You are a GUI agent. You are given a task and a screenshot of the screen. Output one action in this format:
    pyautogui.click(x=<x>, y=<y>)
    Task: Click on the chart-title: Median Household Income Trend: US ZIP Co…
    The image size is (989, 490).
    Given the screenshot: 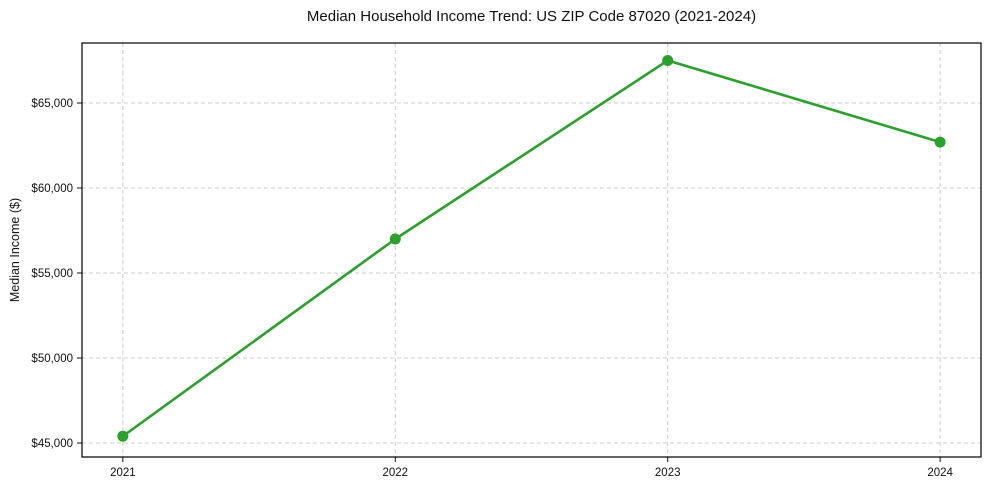 What is the action you would take?
    pyautogui.click(x=531, y=16)
    